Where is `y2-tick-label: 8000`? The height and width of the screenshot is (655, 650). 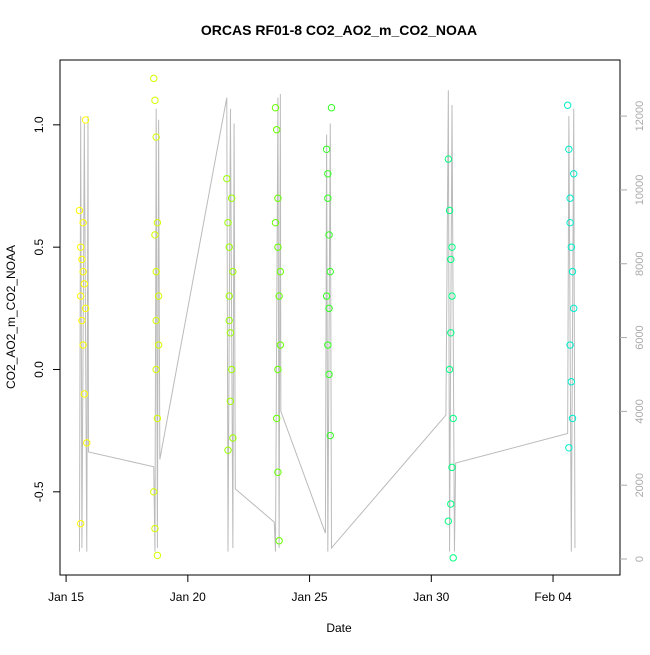 y2-tick-label: 8000 is located at coordinates (640, 263).